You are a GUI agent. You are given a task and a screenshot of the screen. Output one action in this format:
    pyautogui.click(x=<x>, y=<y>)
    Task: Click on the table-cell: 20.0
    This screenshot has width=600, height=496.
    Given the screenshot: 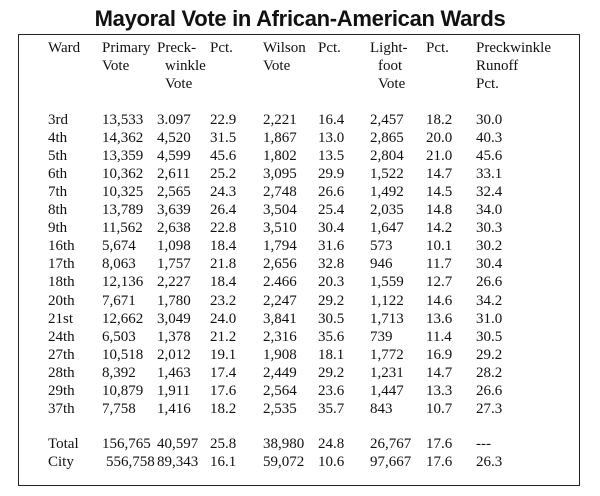 What is the action you would take?
    pyautogui.click(x=439, y=138)
    